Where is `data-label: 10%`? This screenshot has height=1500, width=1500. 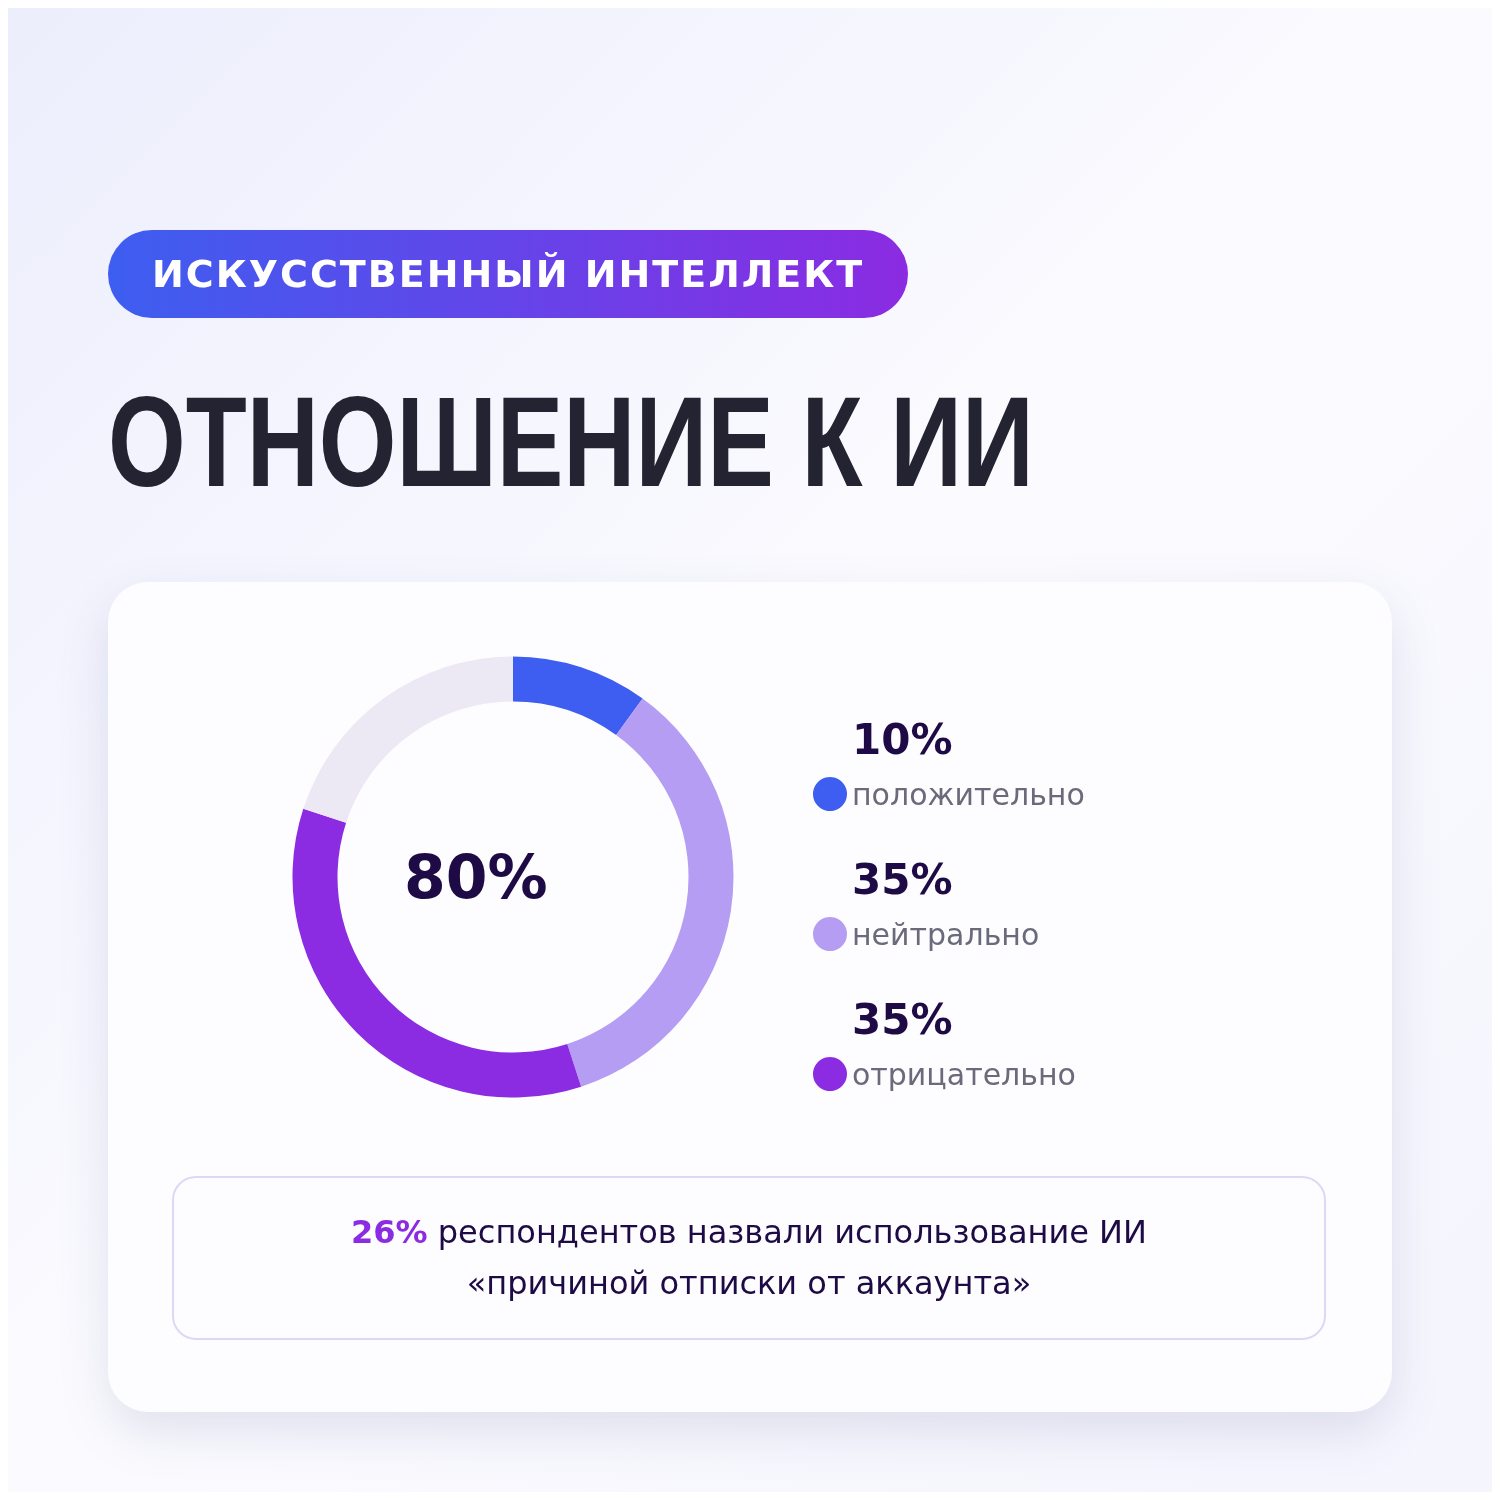
data-label: 10% is located at coordinates (902, 739).